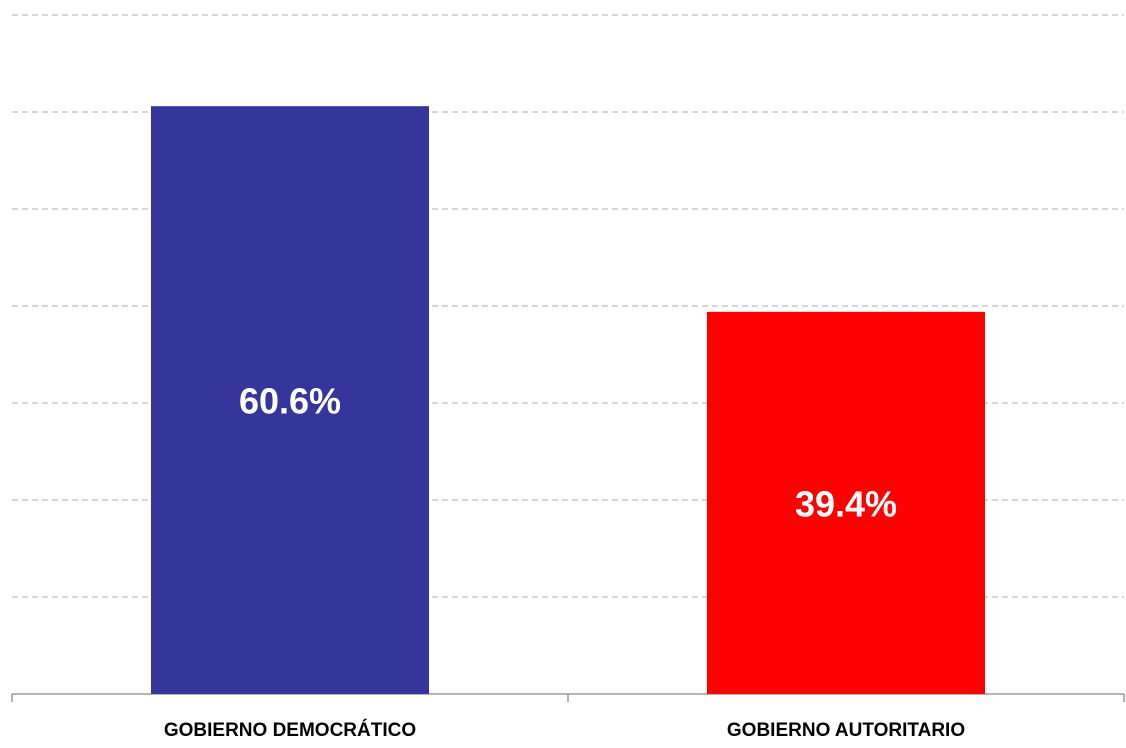 The width and height of the screenshot is (1126, 748). What do you see at coordinates (290, 730) in the screenshot?
I see `x-tick-label: GOBIERNO DEMOCRÁTICO` at bounding box center [290, 730].